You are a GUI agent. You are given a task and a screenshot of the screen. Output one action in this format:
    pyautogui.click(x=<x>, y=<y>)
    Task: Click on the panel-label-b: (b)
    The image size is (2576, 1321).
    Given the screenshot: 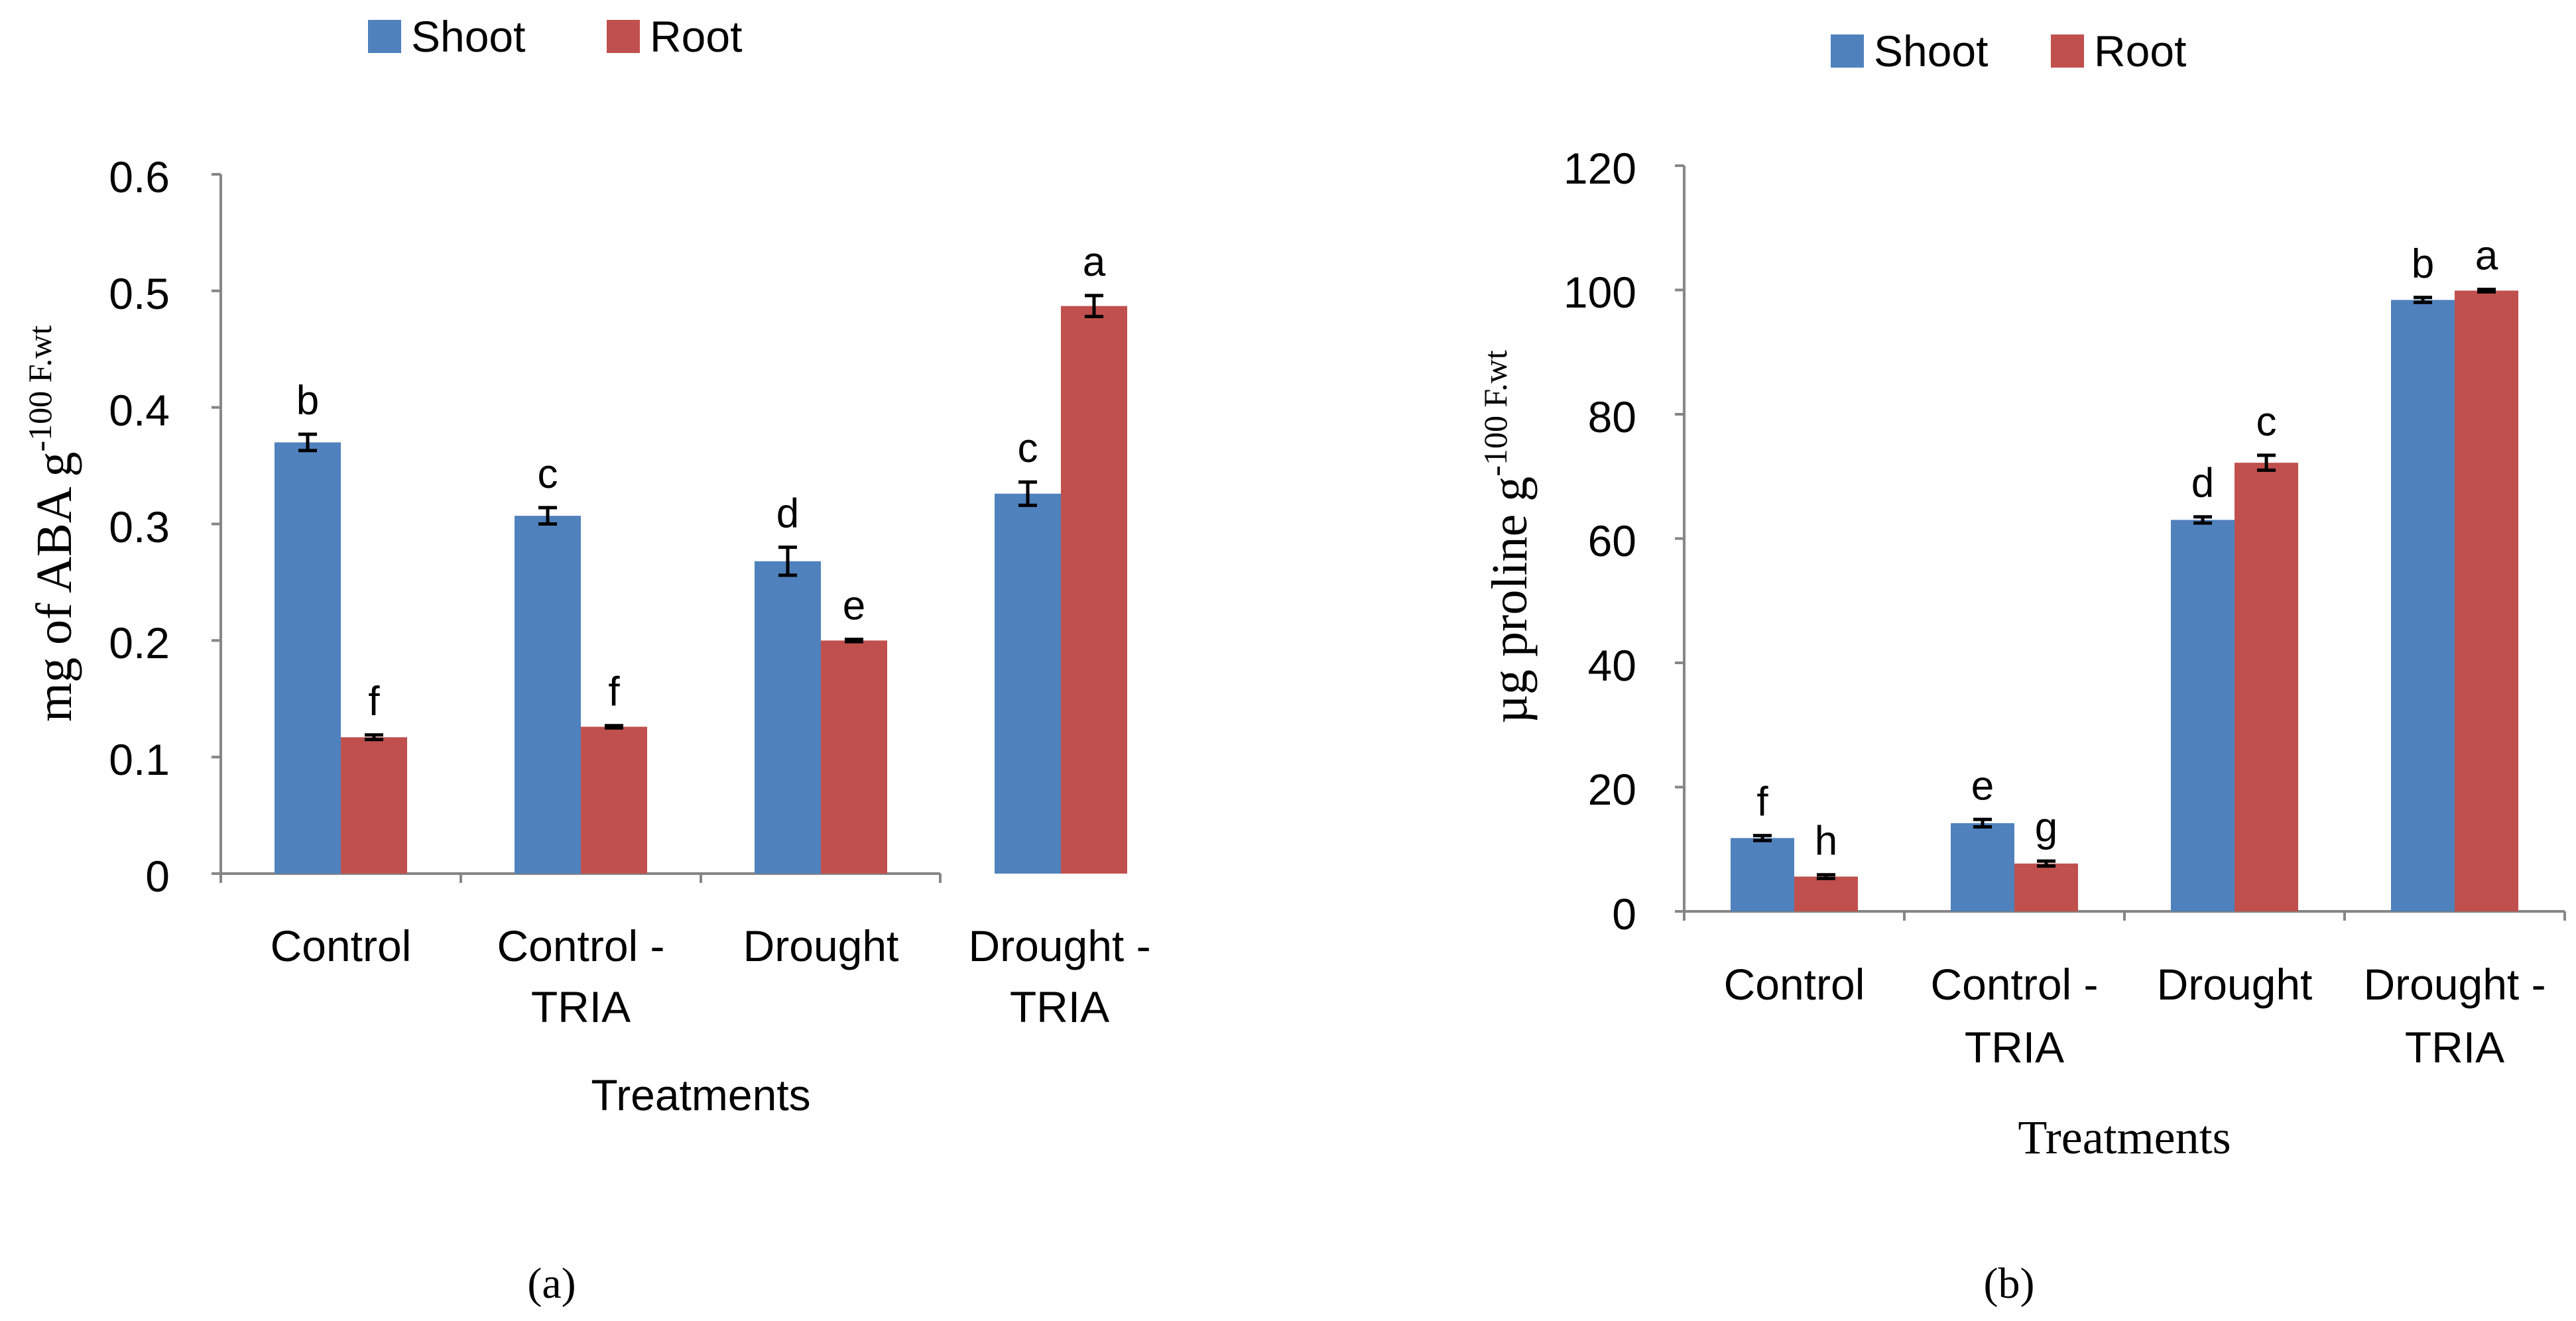 What is the action you would take?
    pyautogui.click(x=2009, y=1283)
    